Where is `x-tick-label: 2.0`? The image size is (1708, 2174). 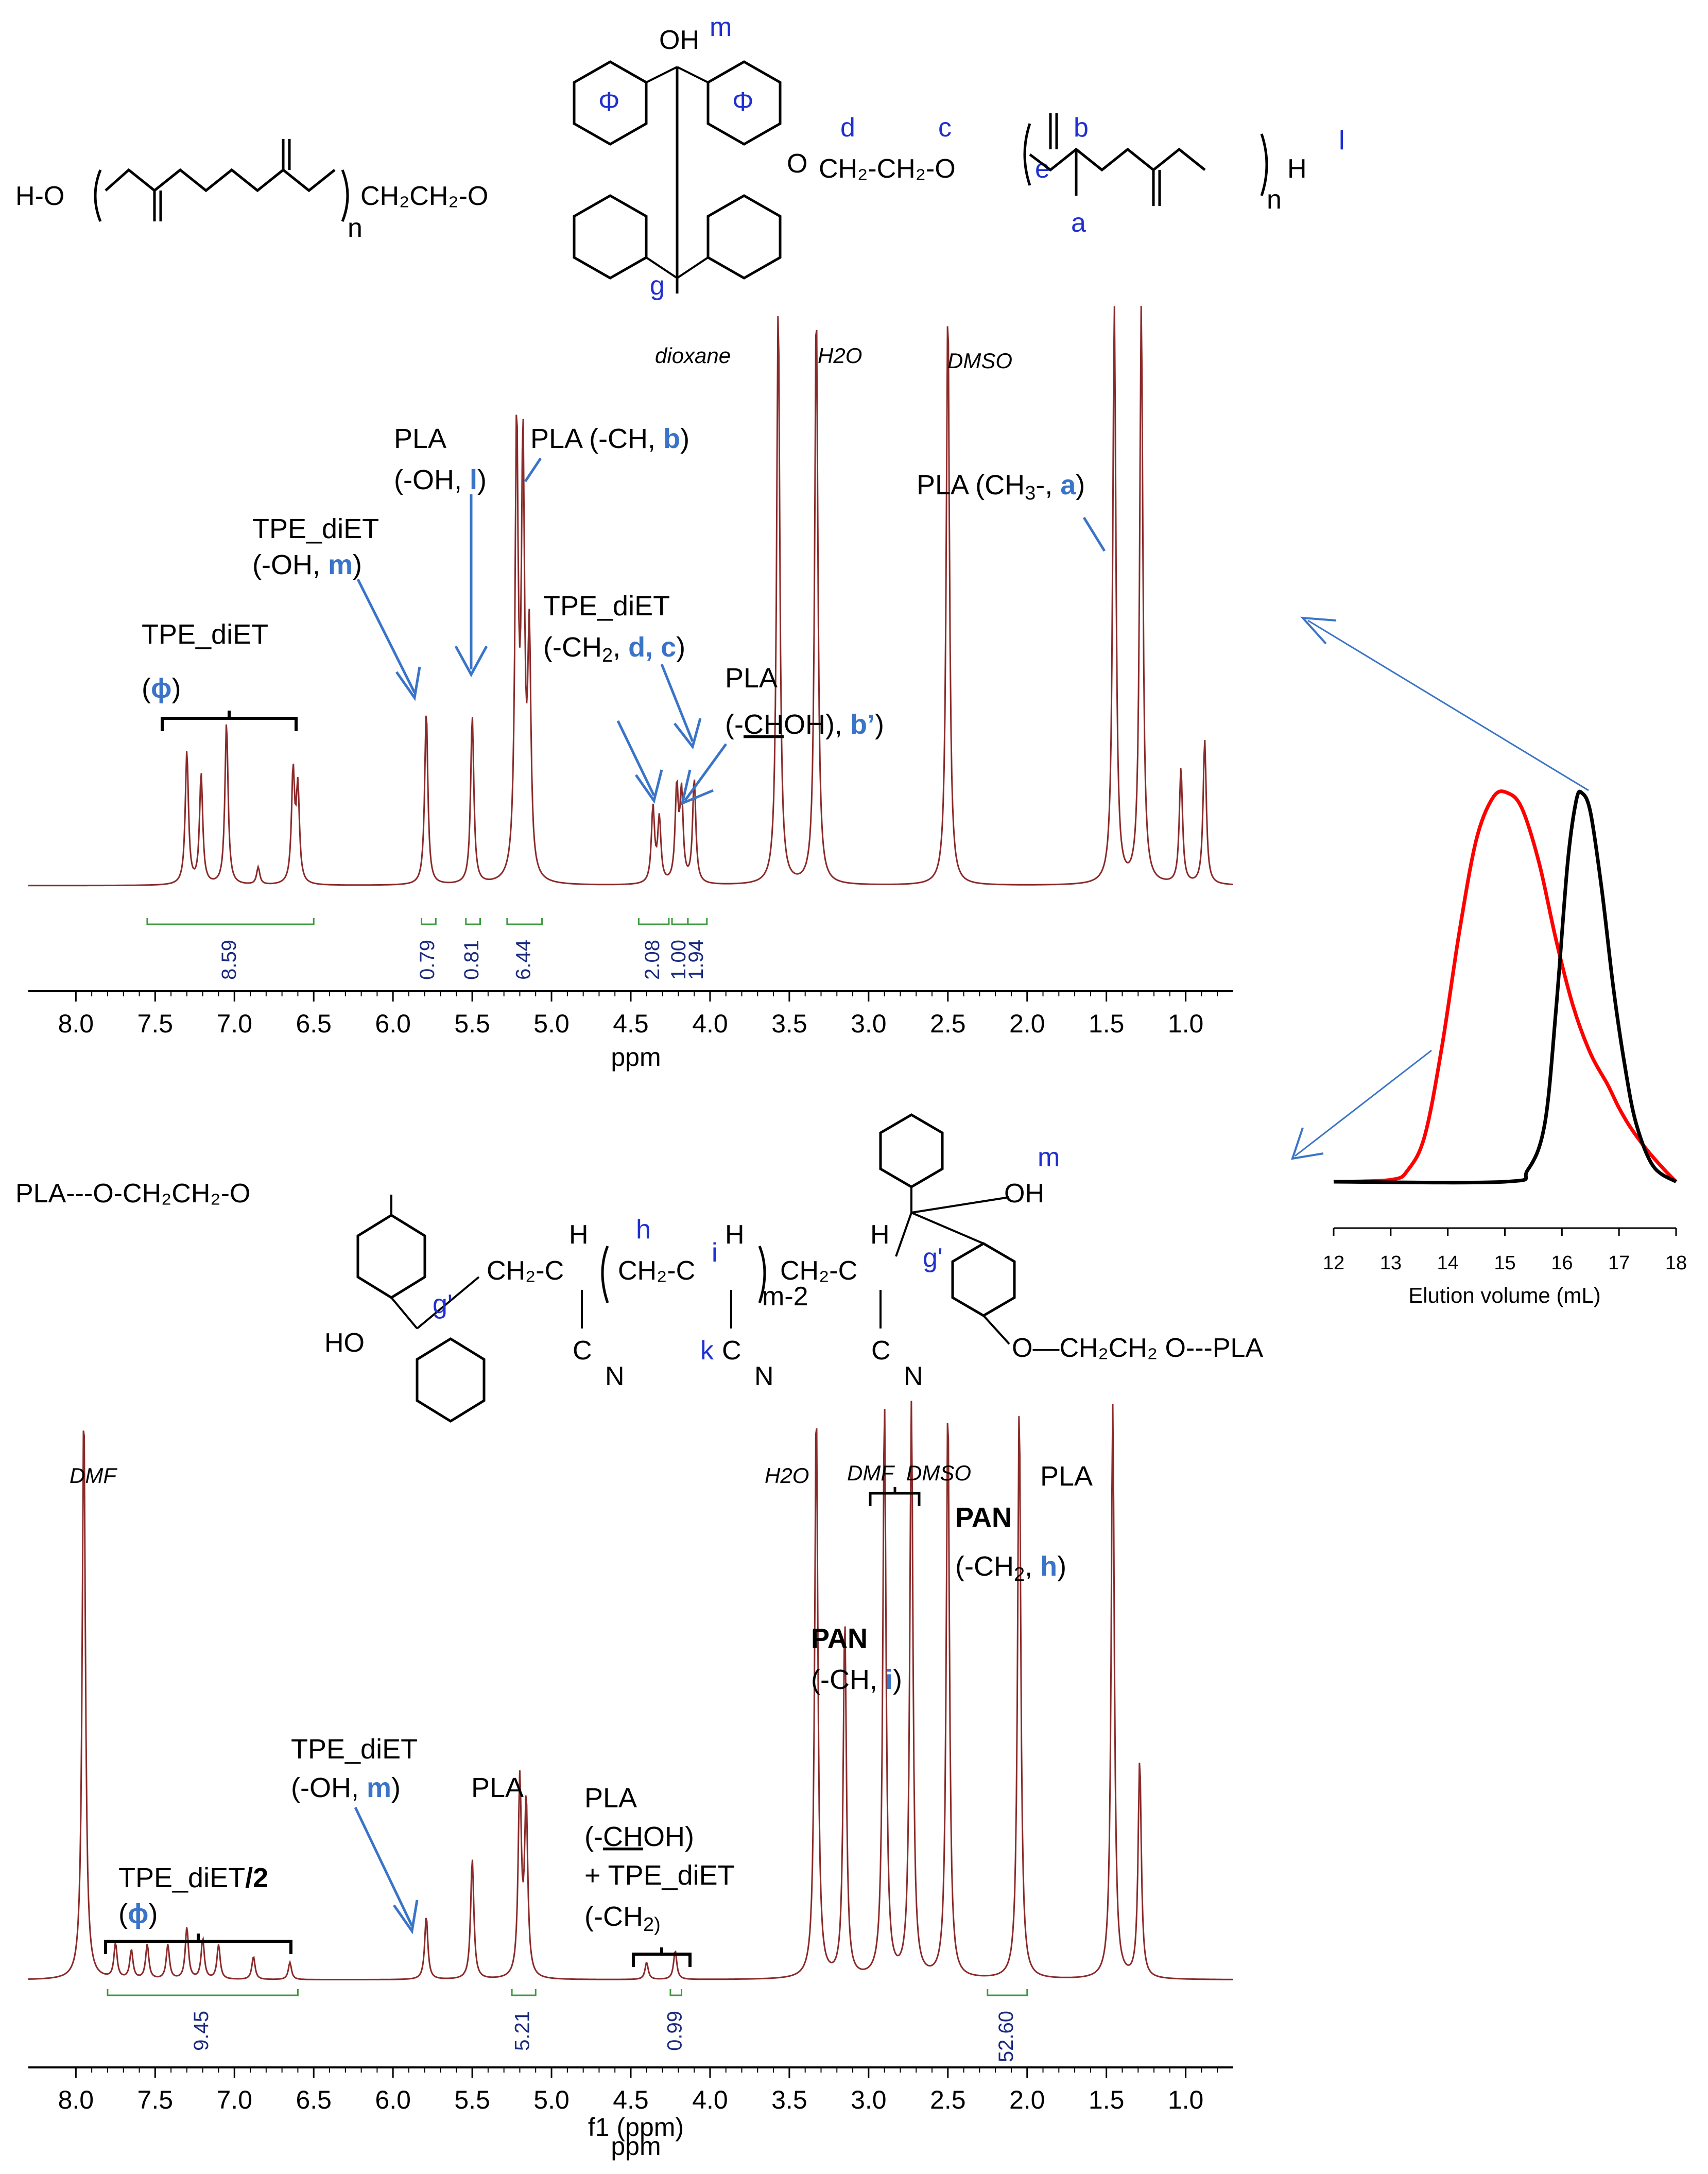 x-tick-label: 2.0 is located at coordinates (1027, 2100).